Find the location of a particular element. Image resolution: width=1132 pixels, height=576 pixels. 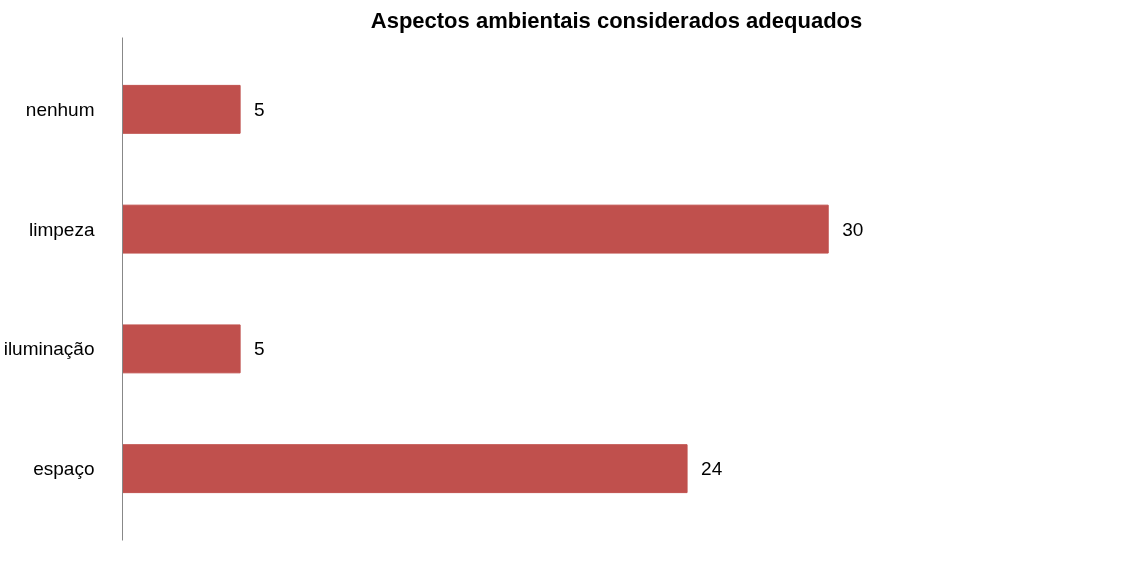

y-tick-label: nenhum is located at coordinates (60, 109).